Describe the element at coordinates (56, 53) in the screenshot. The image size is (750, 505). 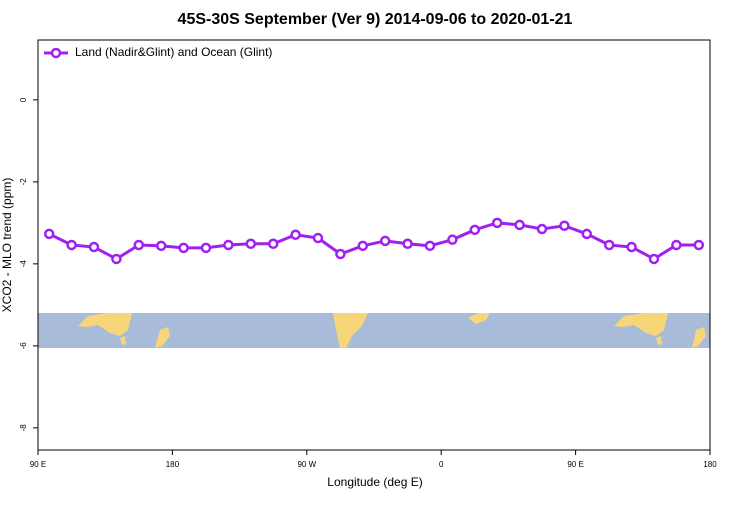
I see `legend-marker` at that location.